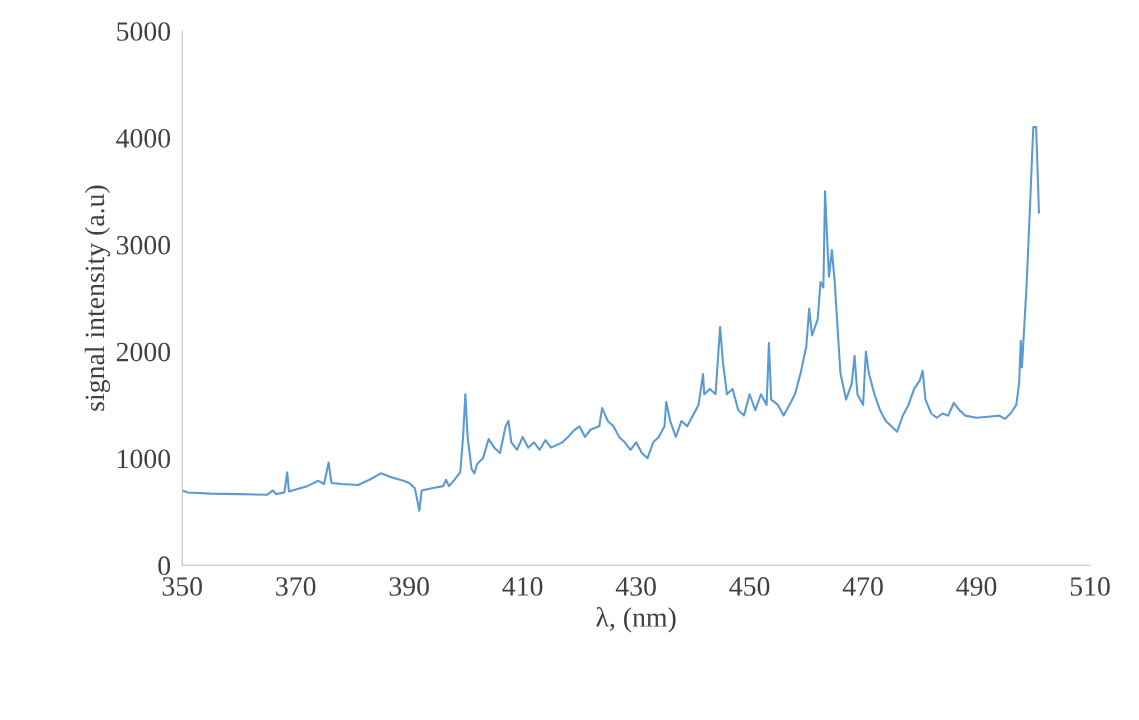 This screenshot has height=720, width=1139. I want to click on x-tick-label: 390, so click(409, 586).